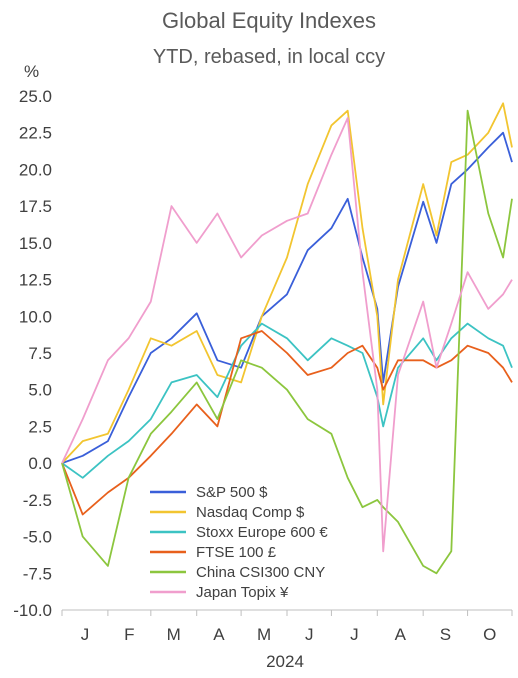 This screenshot has height=678, width=518. I want to click on y-tick-label: 10.0, so click(35, 316).